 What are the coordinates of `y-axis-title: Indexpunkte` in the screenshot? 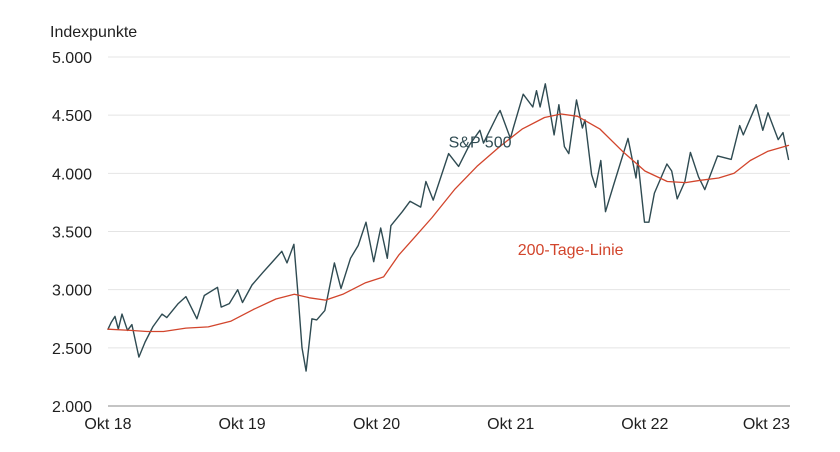 It's located at (93, 32).